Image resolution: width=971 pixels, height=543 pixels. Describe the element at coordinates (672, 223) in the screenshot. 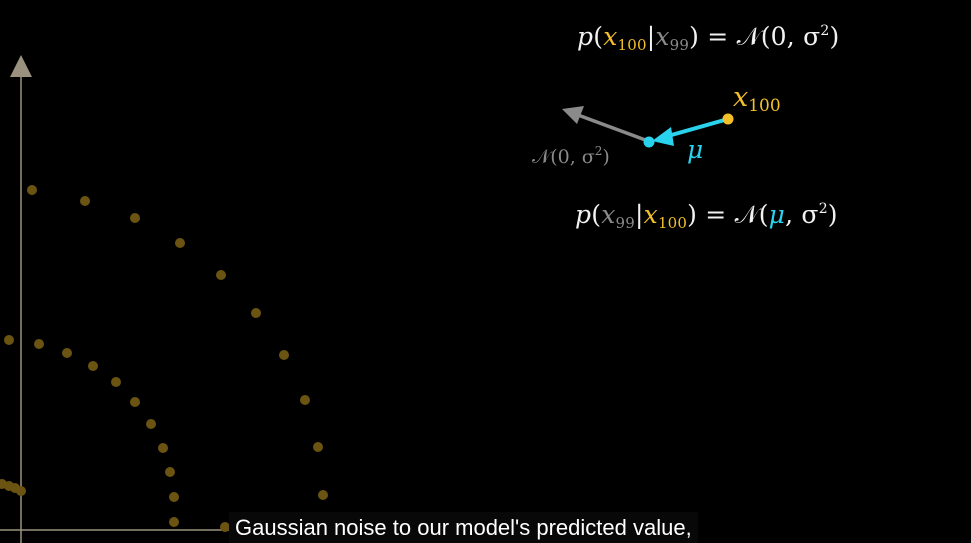

I see `eq-x-cond-sub: 100` at that location.